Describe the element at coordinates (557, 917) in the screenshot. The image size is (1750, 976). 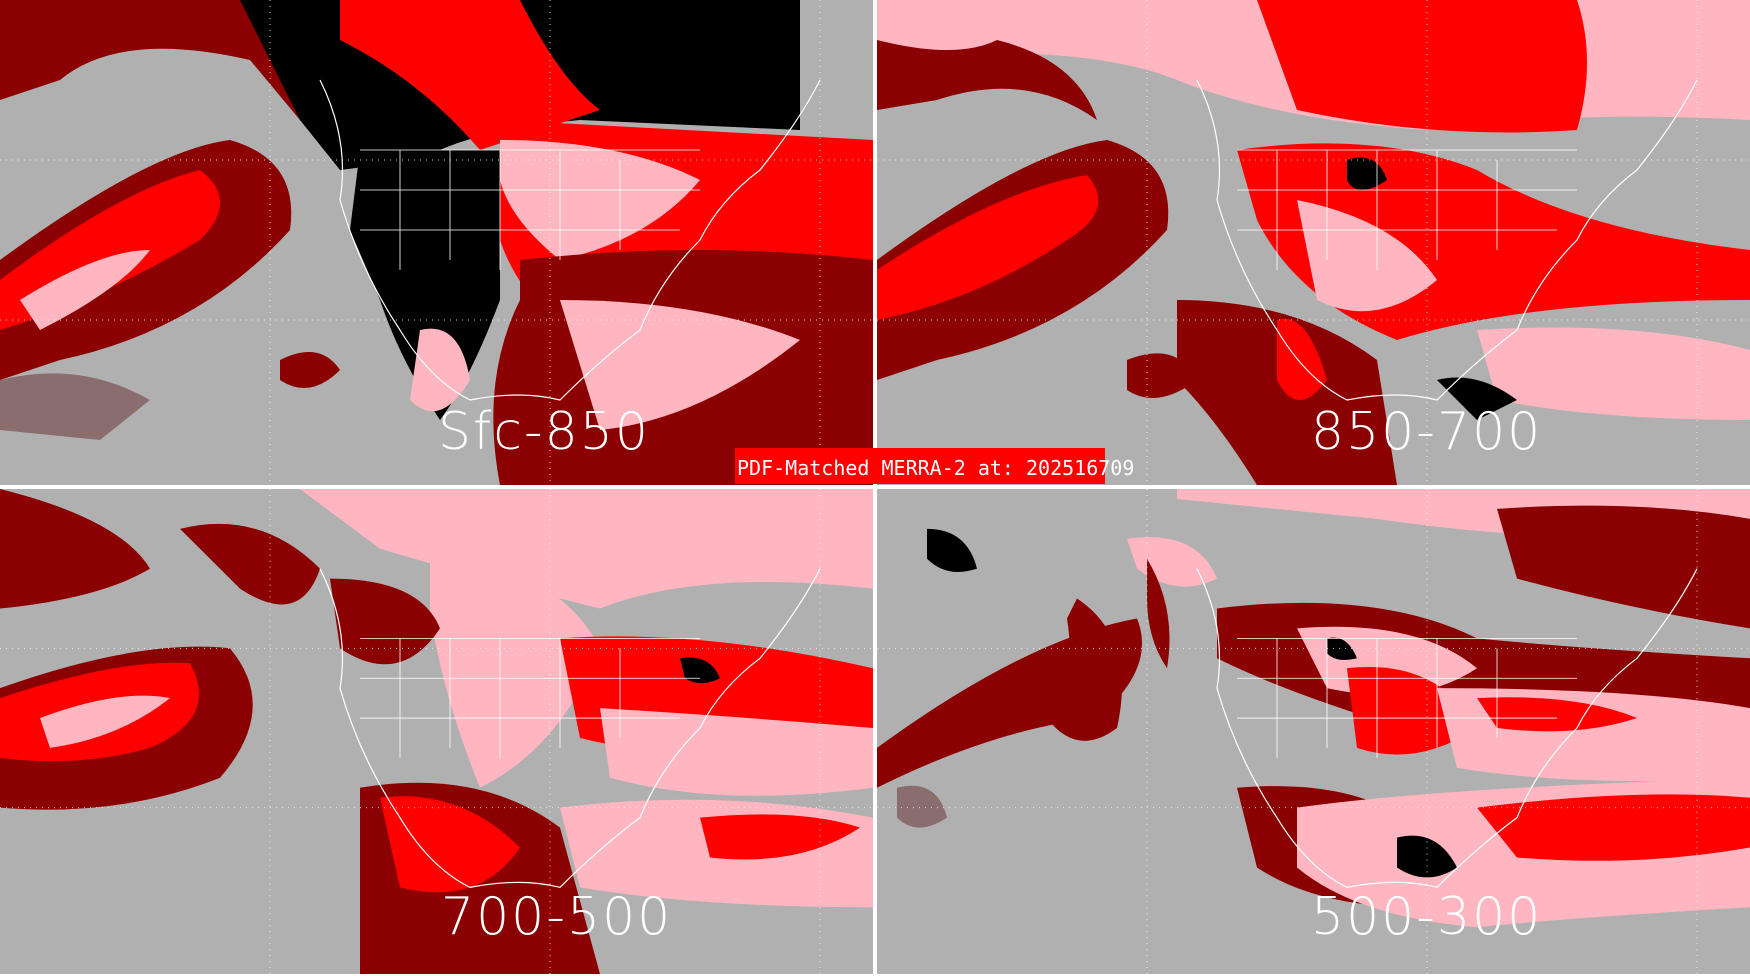
I see `panel-label: 700-500` at that location.